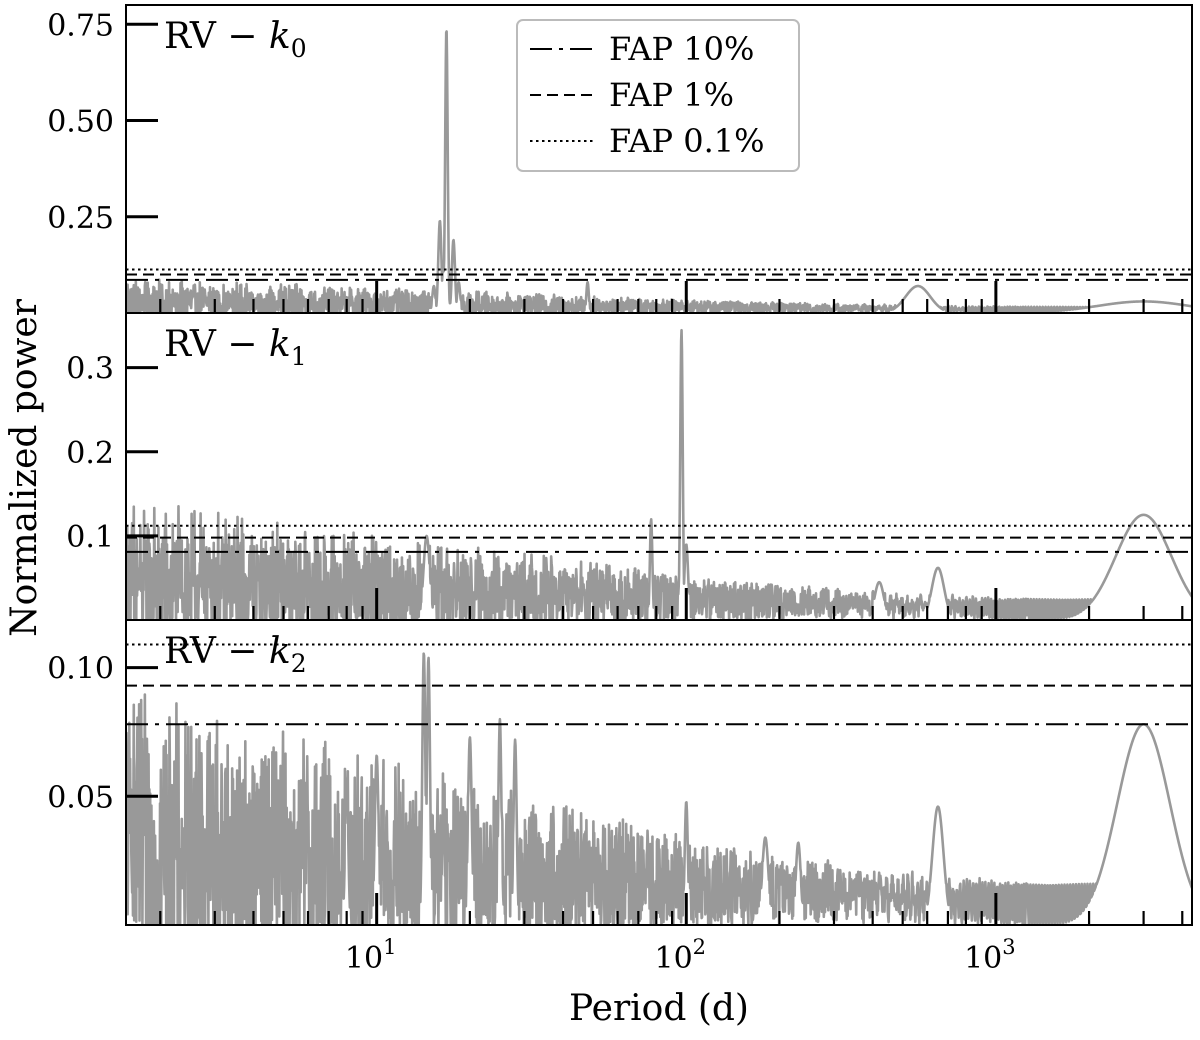 Image resolution: width=1200 pixels, height=1040 pixels. Describe the element at coordinates (24, 467) in the screenshot. I see `y-axis-title: Normalized power` at that location.